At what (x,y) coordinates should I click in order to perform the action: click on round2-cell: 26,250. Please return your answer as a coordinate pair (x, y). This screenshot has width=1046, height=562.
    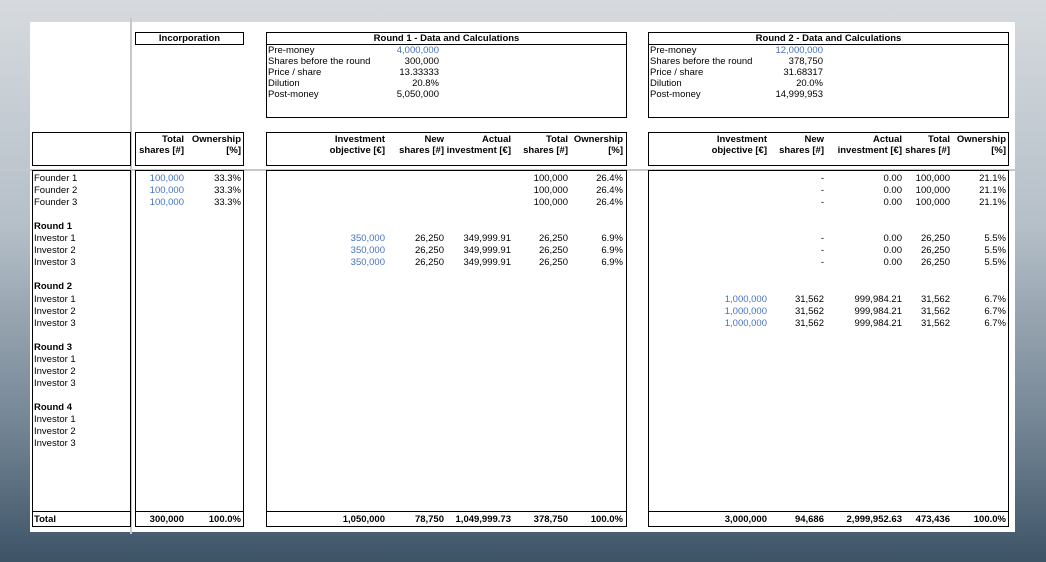
    Looking at the image, I should click on (935, 239).